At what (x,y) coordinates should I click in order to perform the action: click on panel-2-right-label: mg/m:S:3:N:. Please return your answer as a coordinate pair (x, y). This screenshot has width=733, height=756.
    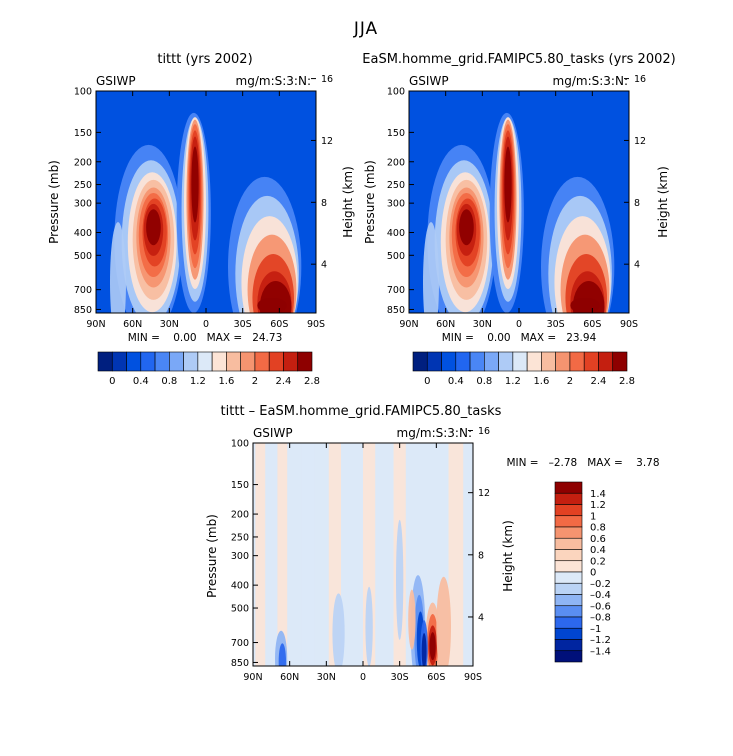
    Looking at the image, I should click on (590, 81).